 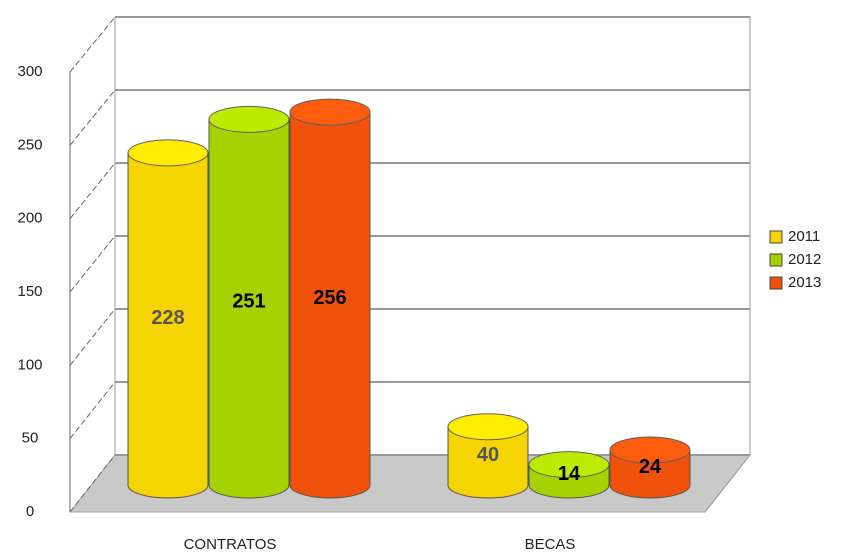 I want to click on value-label: 256, so click(x=329, y=298).